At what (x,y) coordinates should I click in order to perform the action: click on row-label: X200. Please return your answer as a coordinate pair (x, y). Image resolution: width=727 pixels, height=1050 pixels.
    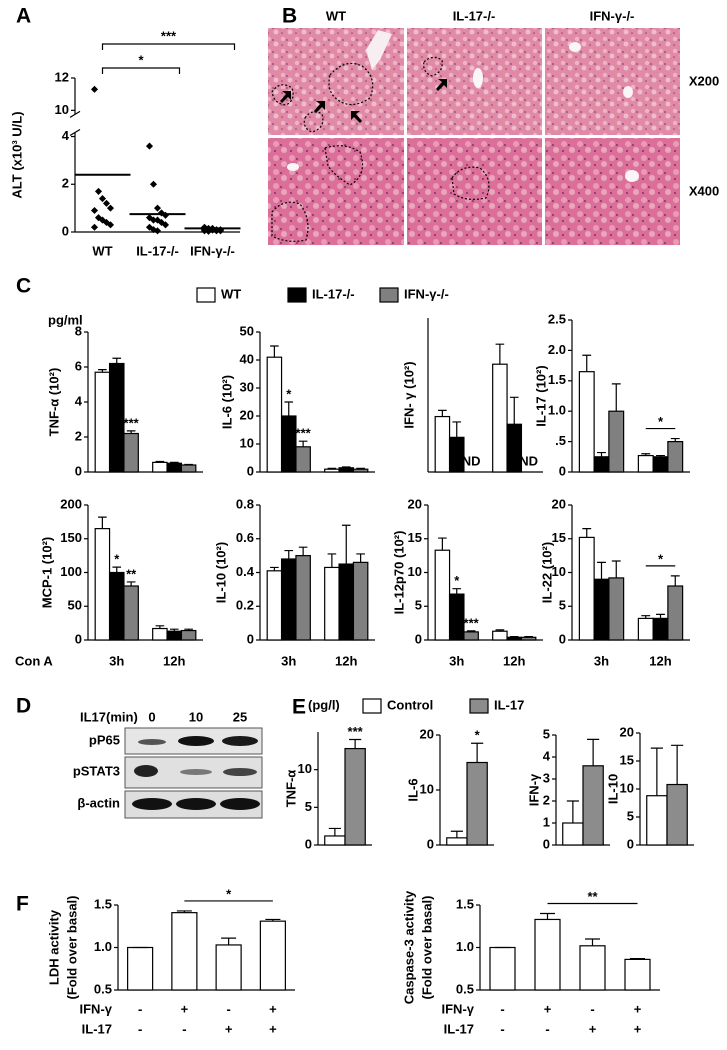
    Looking at the image, I should click on (704, 80).